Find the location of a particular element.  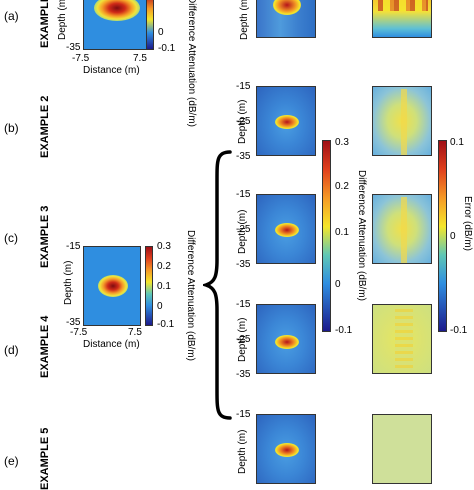

inverted-c-ytick-top: -15 is located at coordinates (243, 194).